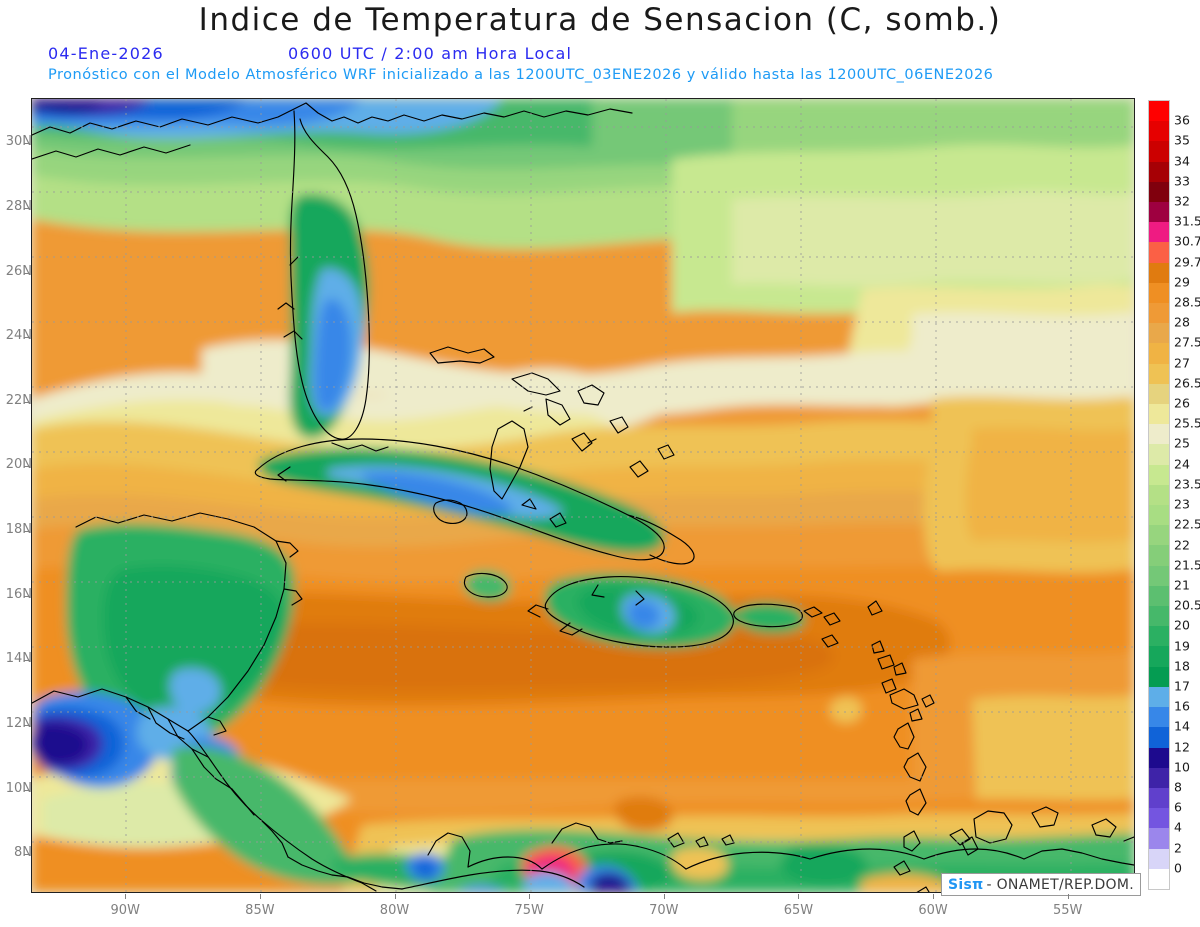 The height and width of the screenshot is (927, 1200). I want to click on colorbar-label-19: 19, so click(1182, 646).